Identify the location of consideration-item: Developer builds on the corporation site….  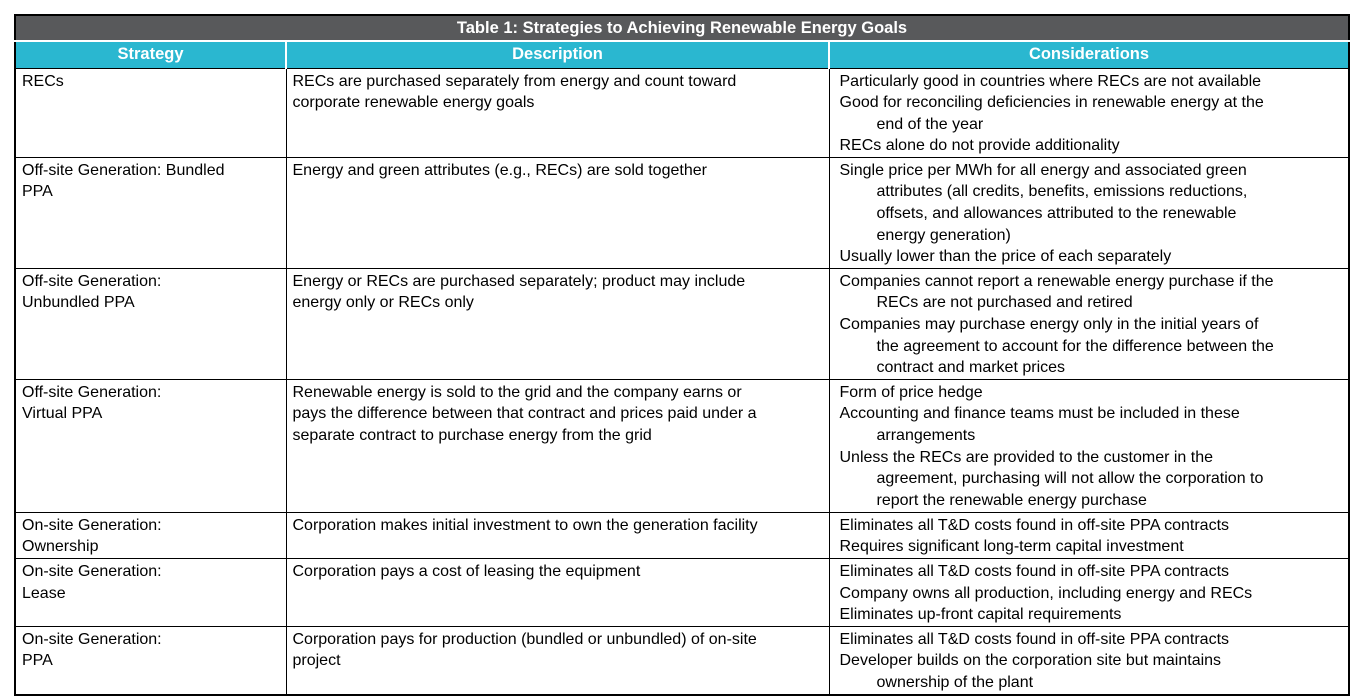
(1030, 671).